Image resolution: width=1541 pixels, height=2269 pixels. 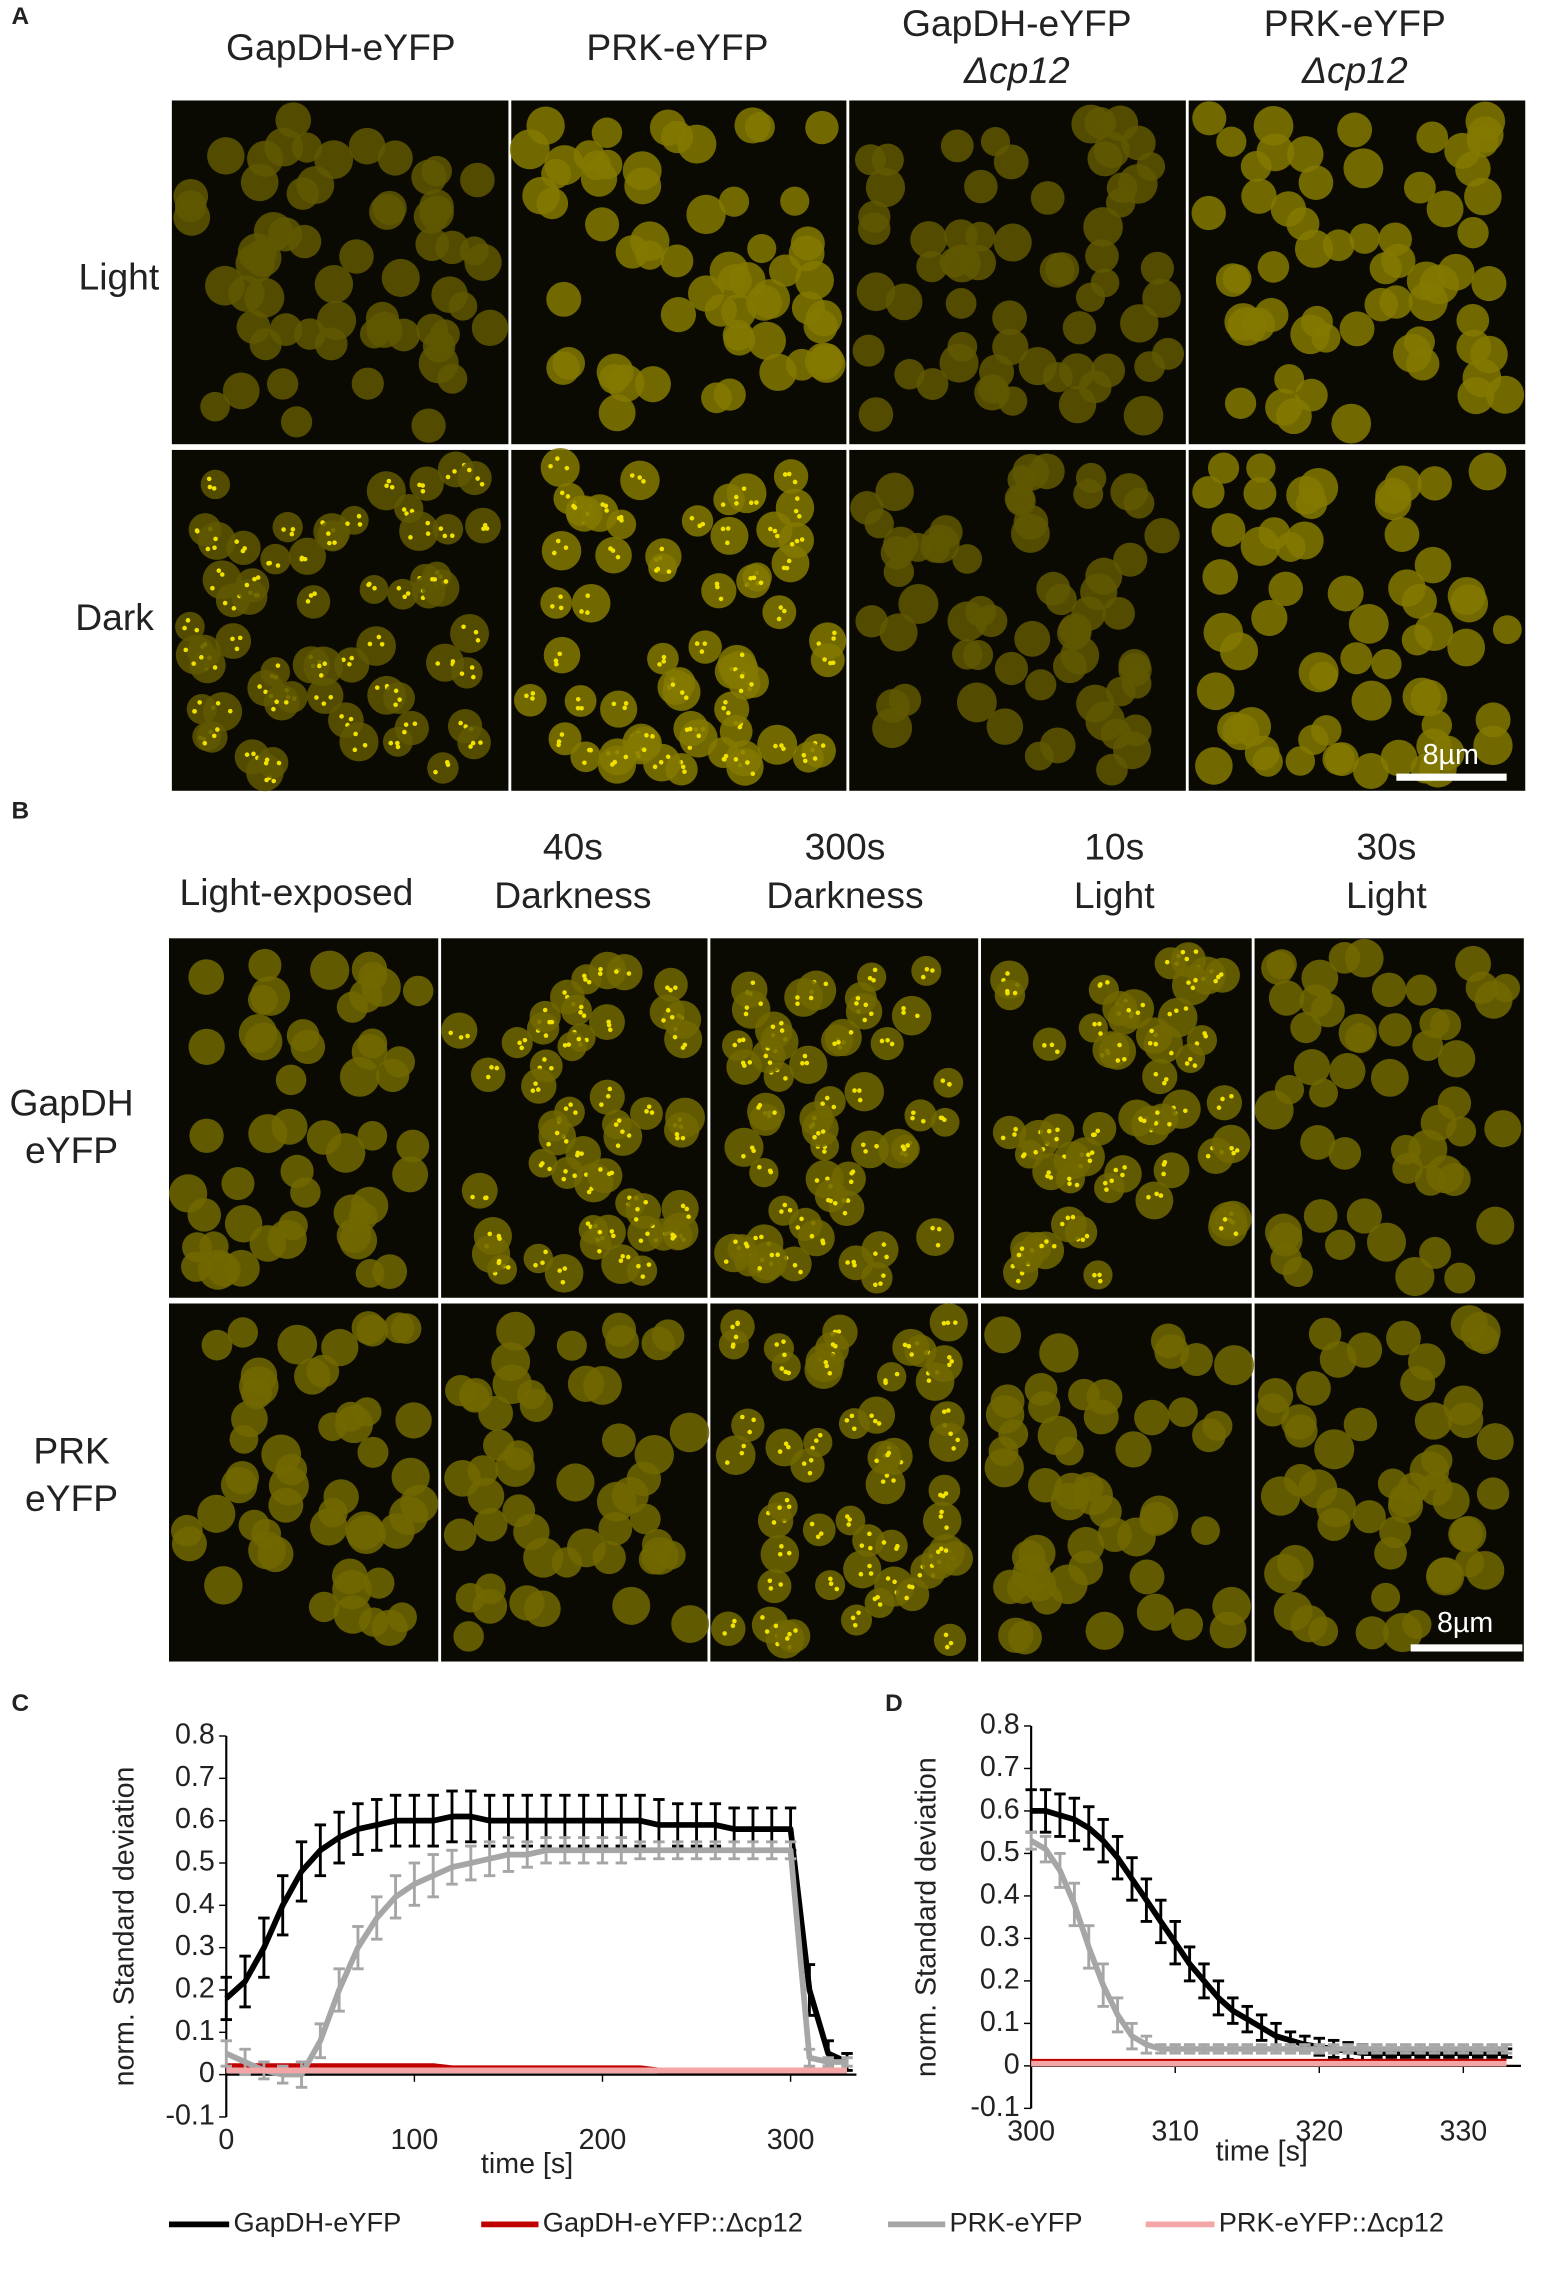 I want to click on legend-label: PRK-eYFP, so click(x=1016, y=2222).